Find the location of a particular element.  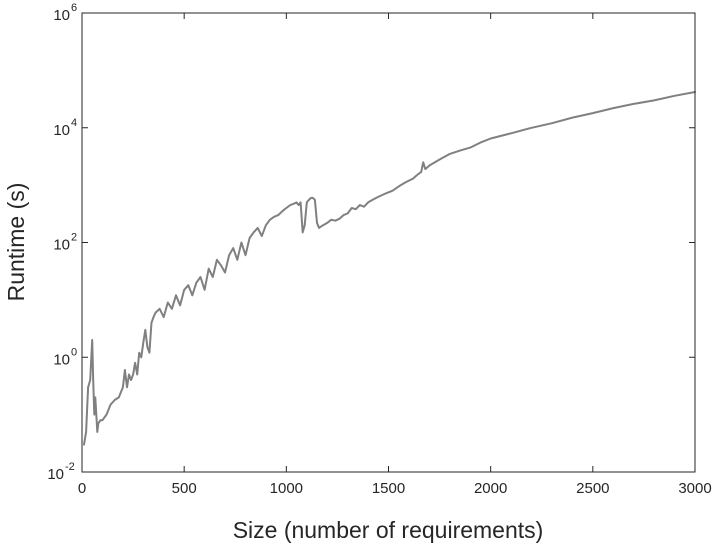

y-tick-exponent: -2 is located at coordinates (70, 467).